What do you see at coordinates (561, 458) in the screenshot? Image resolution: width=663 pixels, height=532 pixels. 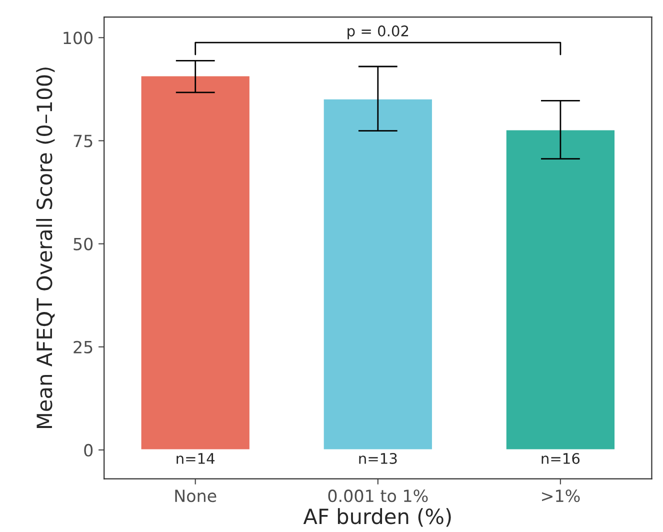 I see `annotation: n=16` at bounding box center [561, 458].